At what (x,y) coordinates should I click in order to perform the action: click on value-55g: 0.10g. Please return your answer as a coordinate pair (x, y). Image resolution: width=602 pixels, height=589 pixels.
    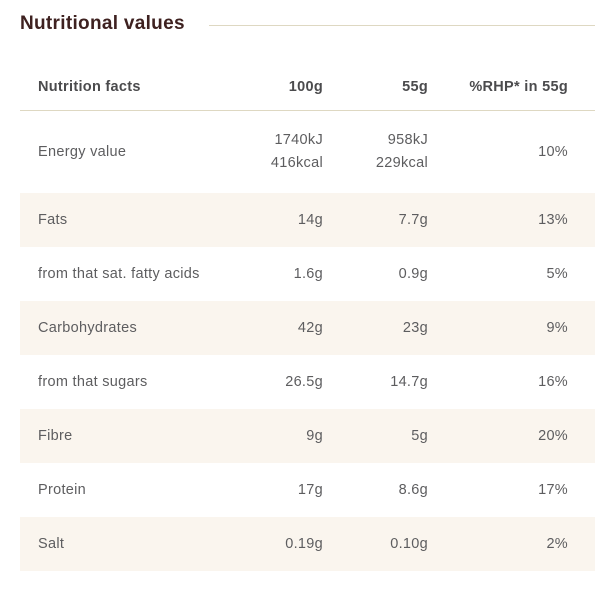
    Looking at the image, I should click on (409, 543).